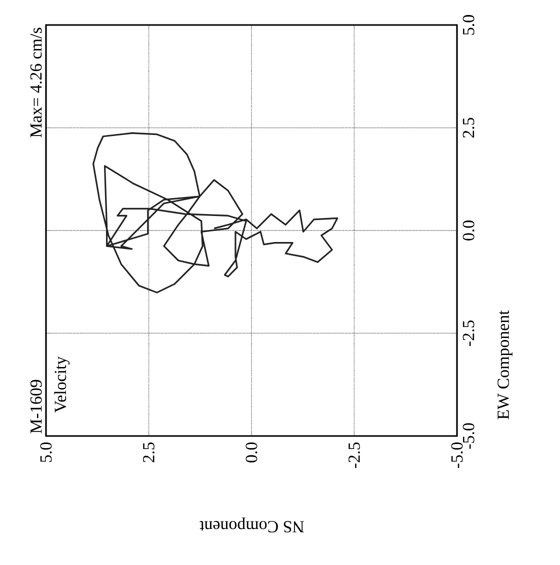 This screenshot has height=565, width=560. I want to click on x-axis-title: NS Component, so click(252, 525).